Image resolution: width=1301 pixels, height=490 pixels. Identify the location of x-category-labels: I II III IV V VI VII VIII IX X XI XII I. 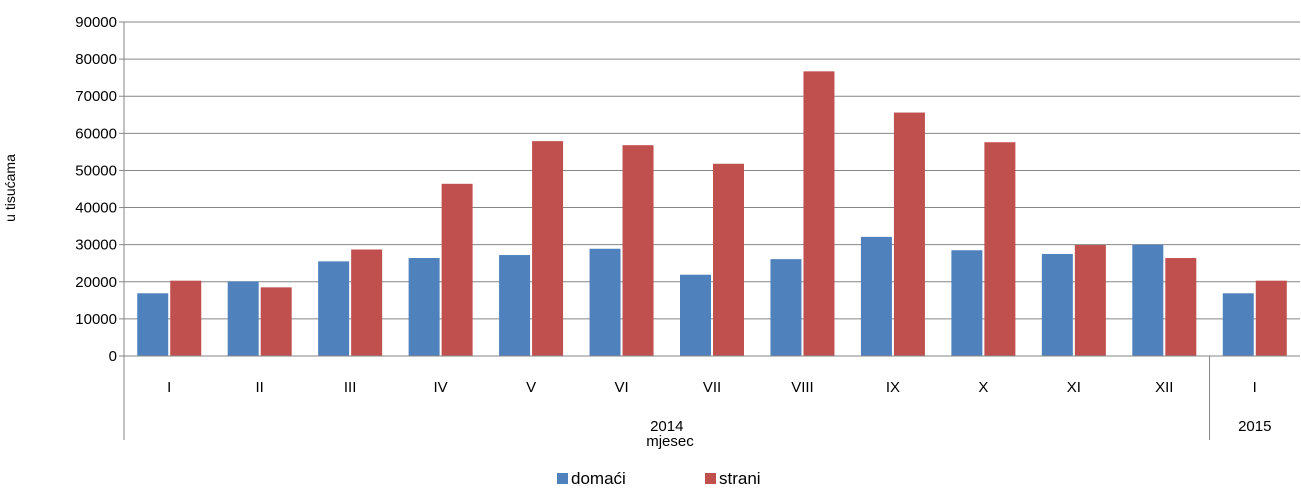
(712, 387).